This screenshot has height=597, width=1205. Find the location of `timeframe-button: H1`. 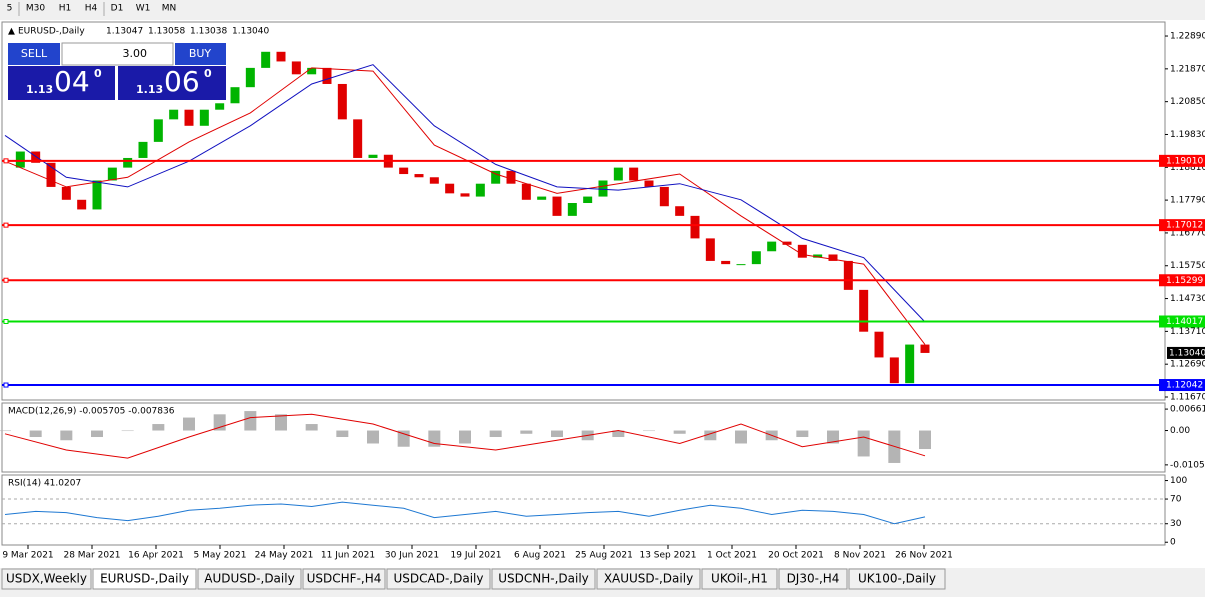

timeframe-button: H1 is located at coordinates (65, 9).